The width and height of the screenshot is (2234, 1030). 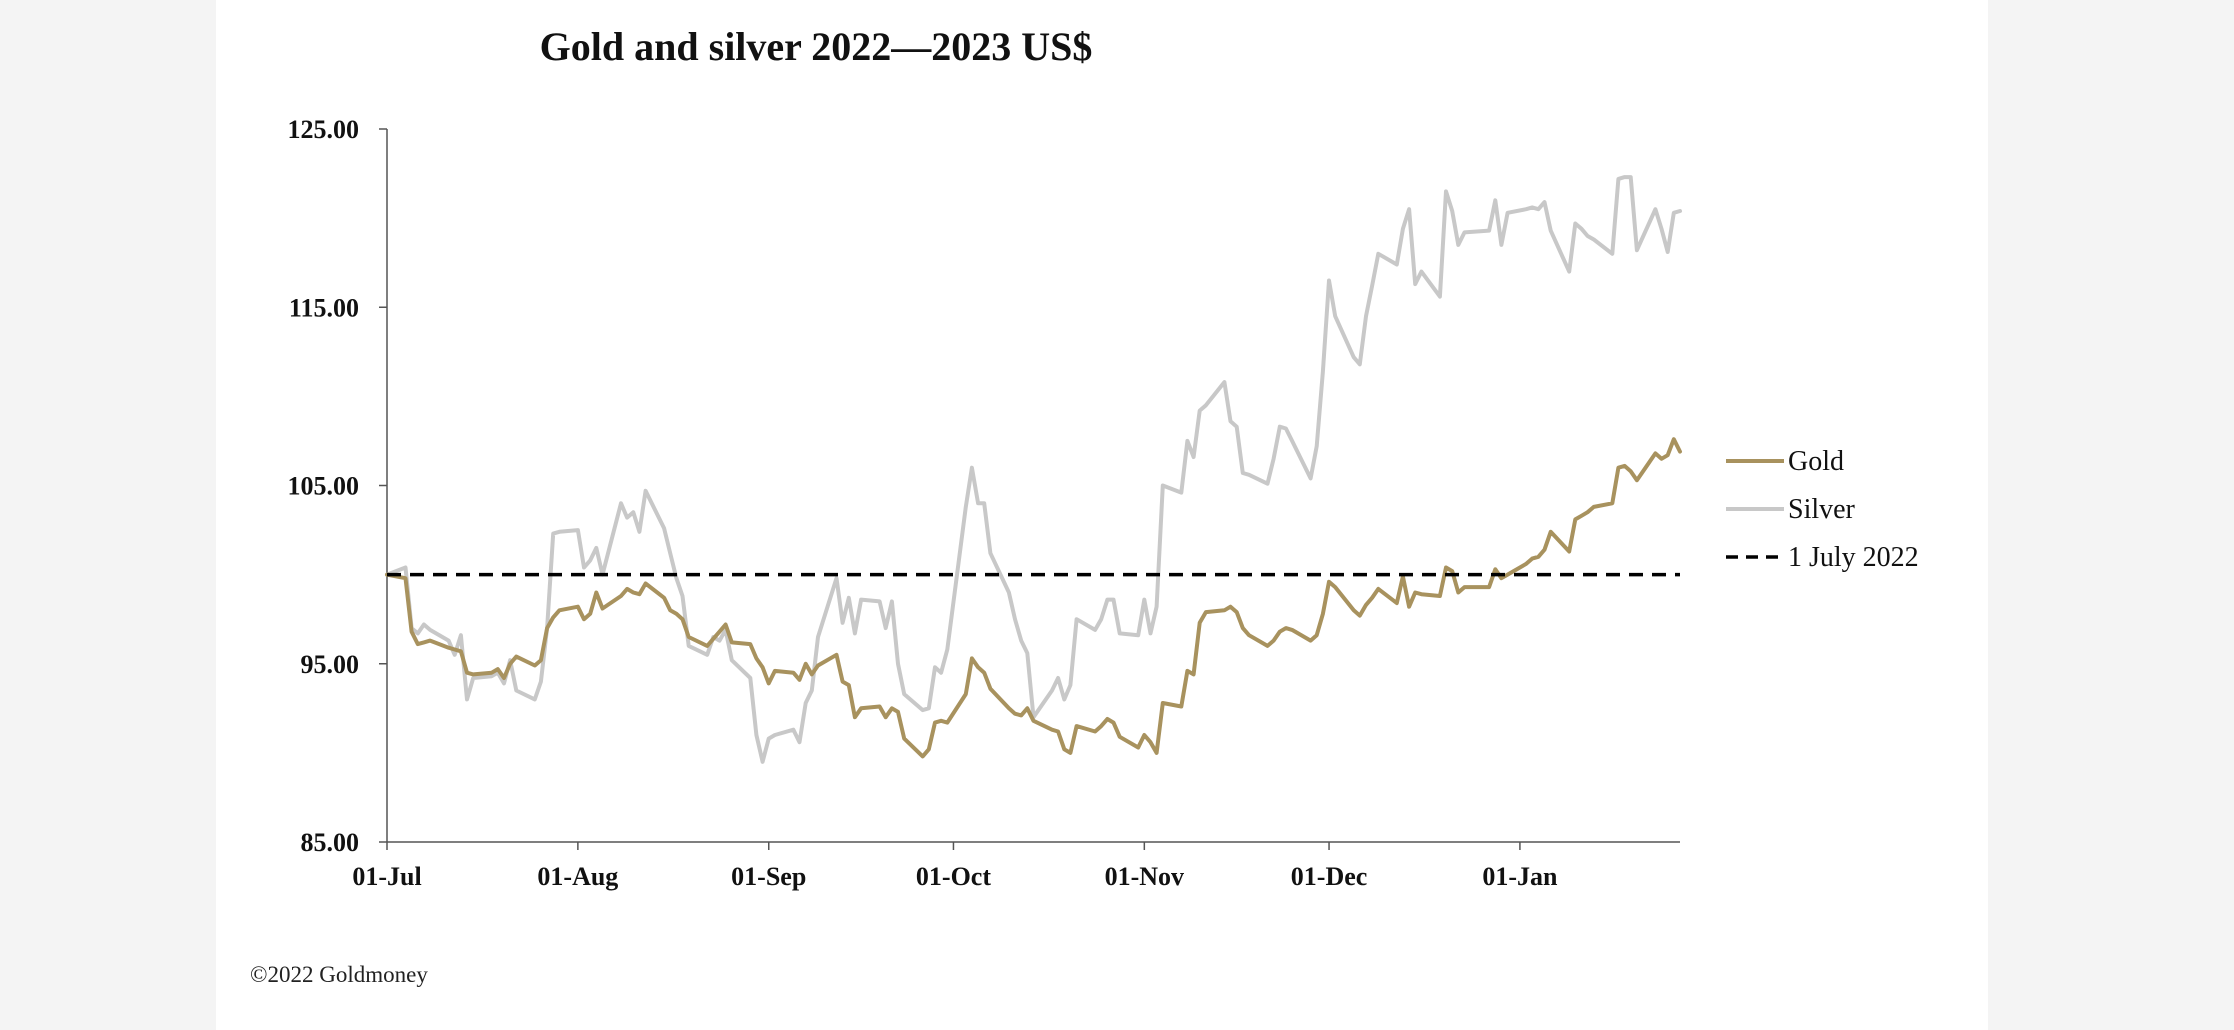 What do you see at coordinates (1816, 461) in the screenshot?
I see `legend-label-gold: Gold` at bounding box center [1816, 461].